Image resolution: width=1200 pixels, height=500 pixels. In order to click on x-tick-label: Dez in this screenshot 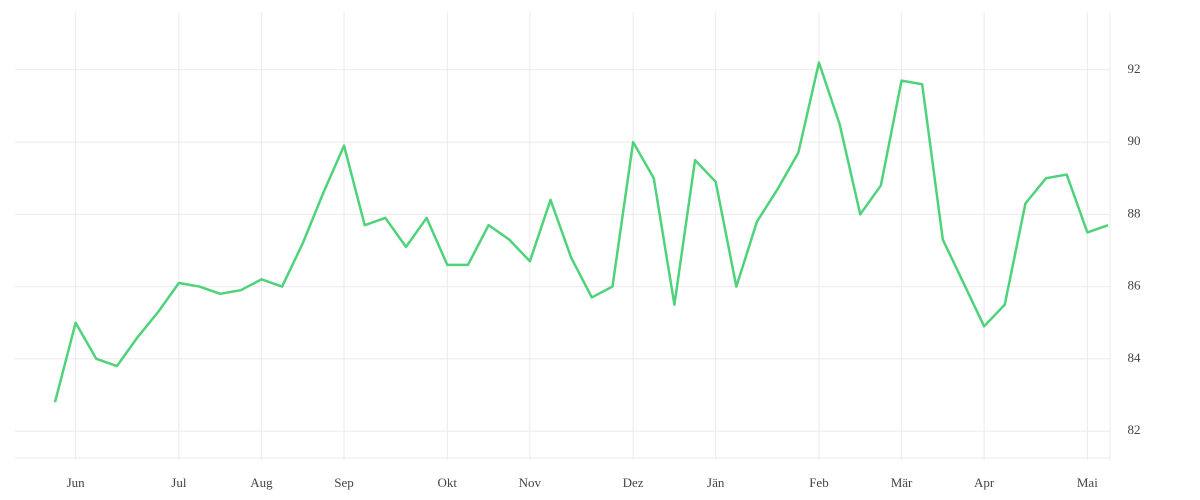, I will do `click(633, 482)`.